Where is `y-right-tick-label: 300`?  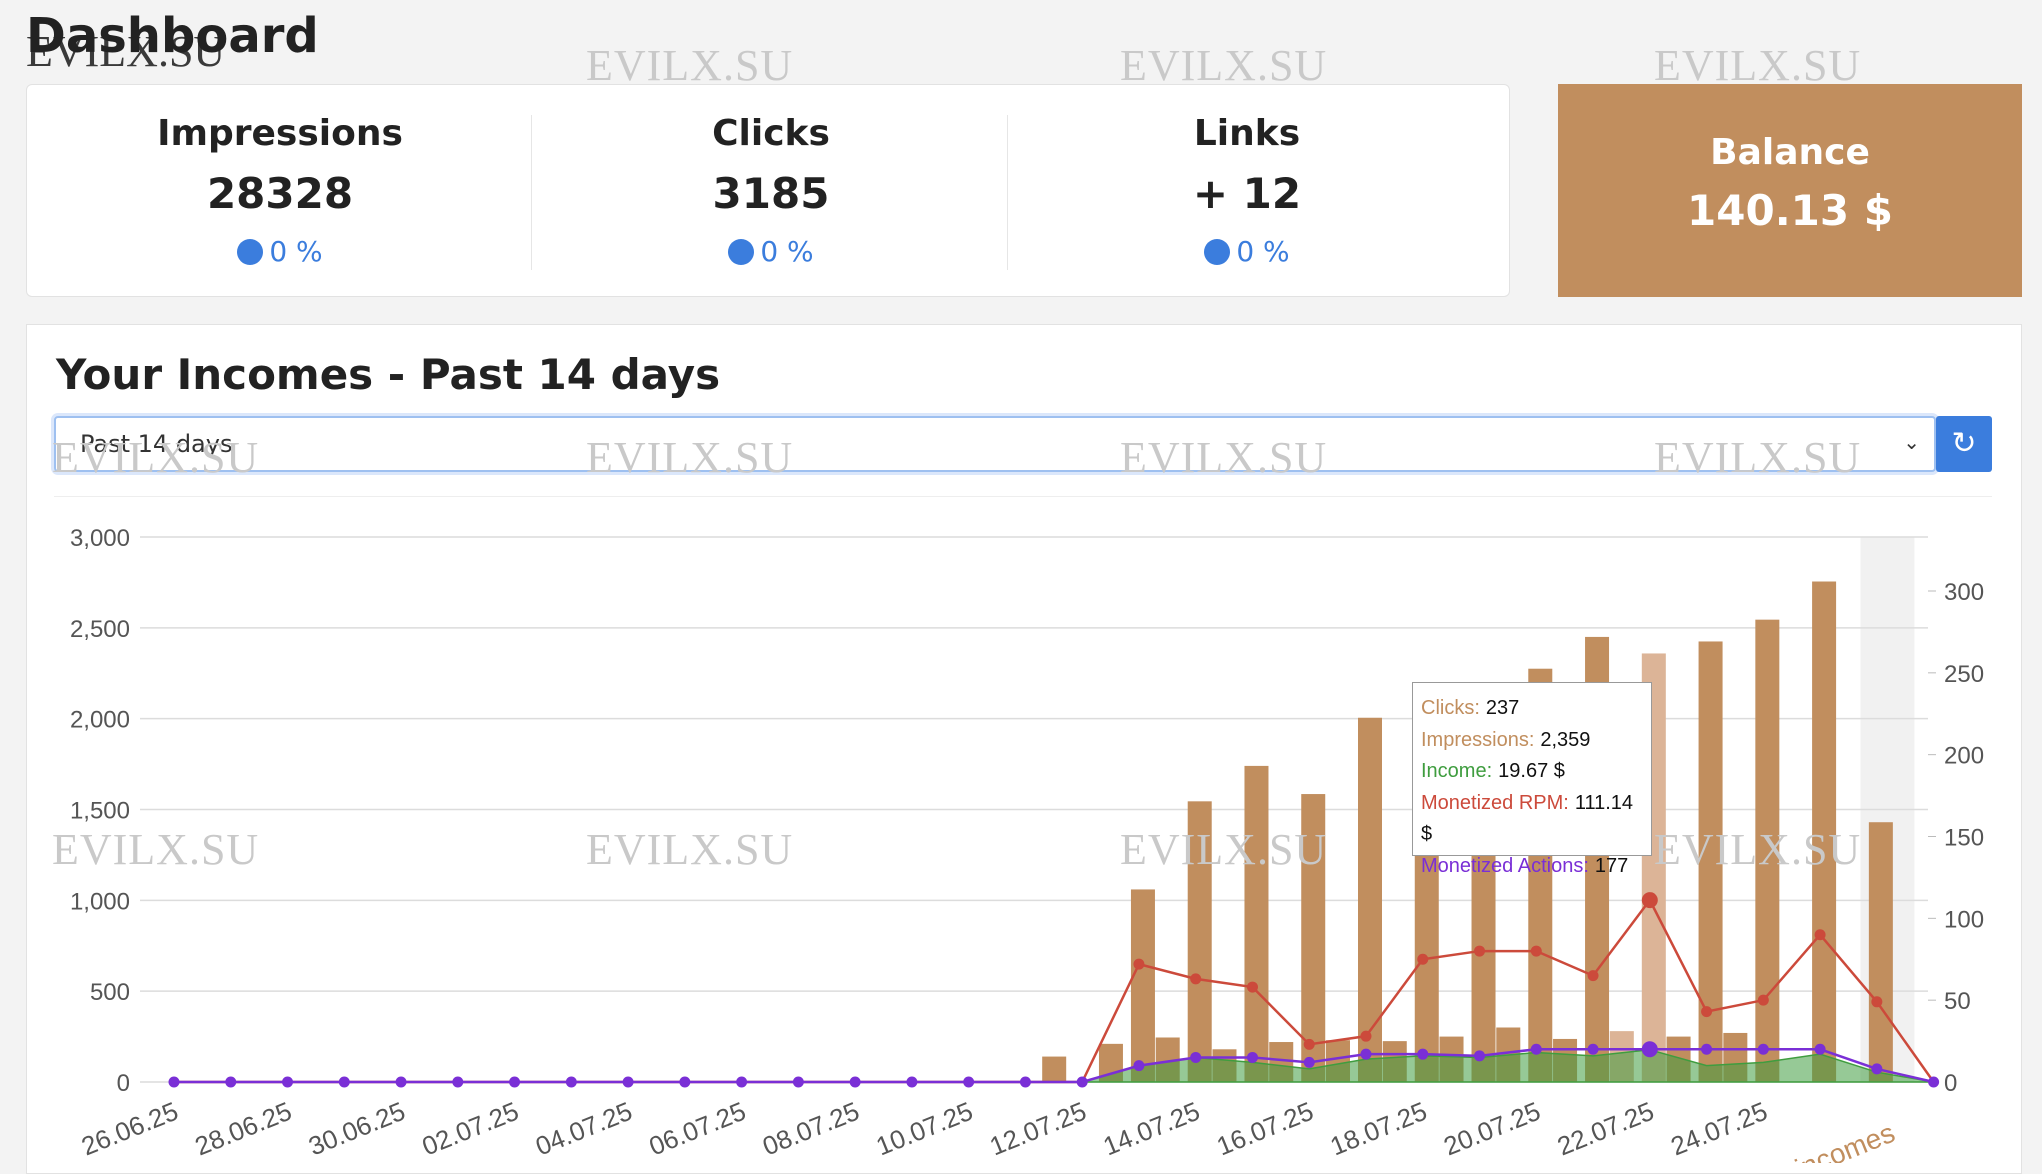 y-right-tick-label: 300 is located at coordinates (1964, 592).